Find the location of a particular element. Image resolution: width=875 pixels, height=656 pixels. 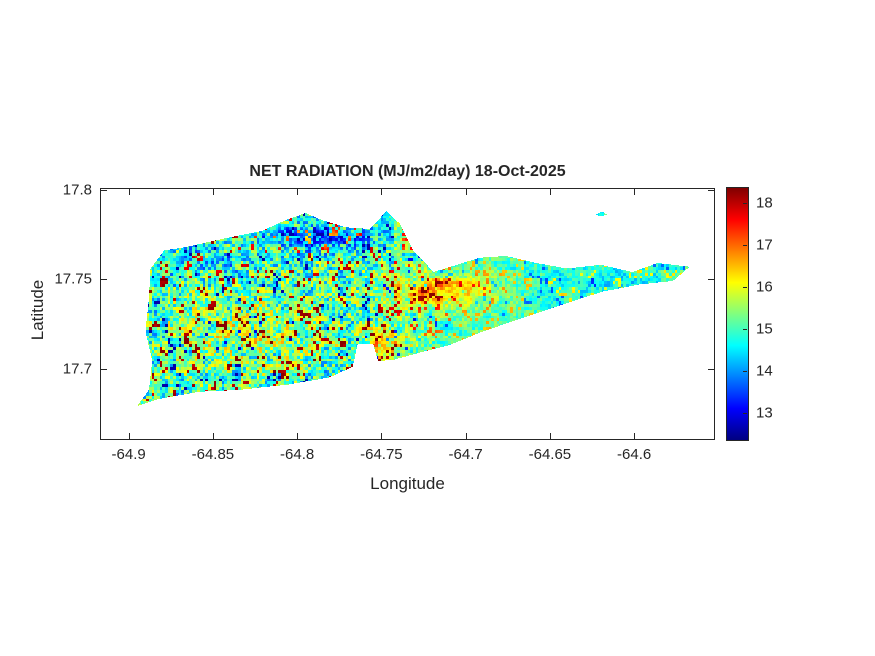

colorbar-canvas is located at coordinates (737, 314).